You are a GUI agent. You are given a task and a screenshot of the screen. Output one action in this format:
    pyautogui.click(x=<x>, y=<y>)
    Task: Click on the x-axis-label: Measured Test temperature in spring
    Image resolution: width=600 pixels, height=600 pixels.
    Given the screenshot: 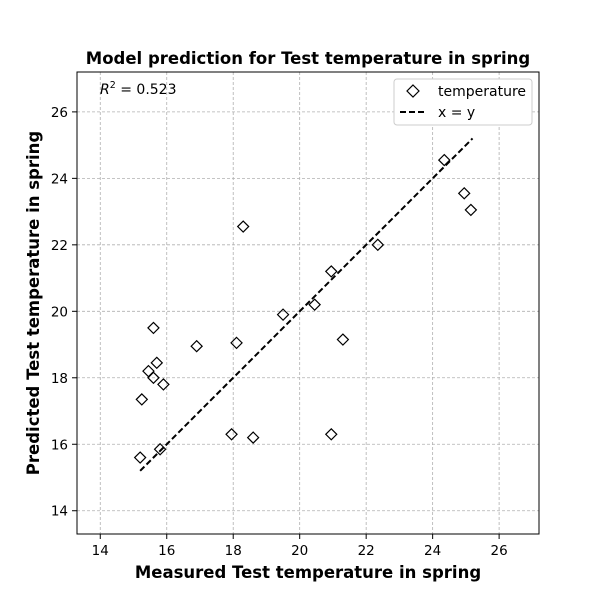 What is the action you would take?
    pyautogui.click(x=308, y=572)
    